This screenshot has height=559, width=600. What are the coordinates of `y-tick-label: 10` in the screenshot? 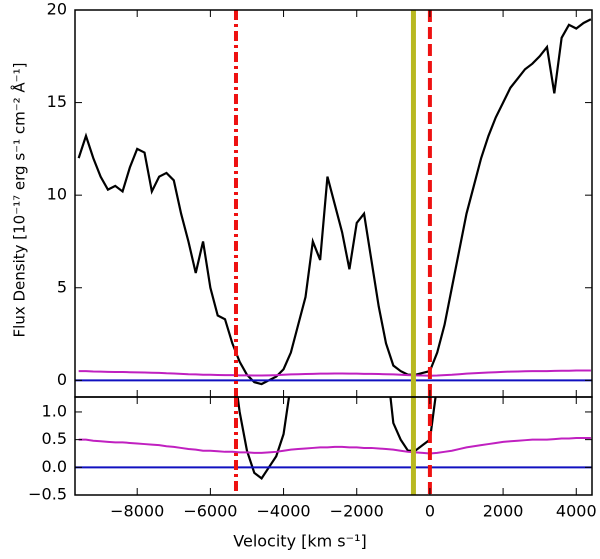 It's located at (57, 194).